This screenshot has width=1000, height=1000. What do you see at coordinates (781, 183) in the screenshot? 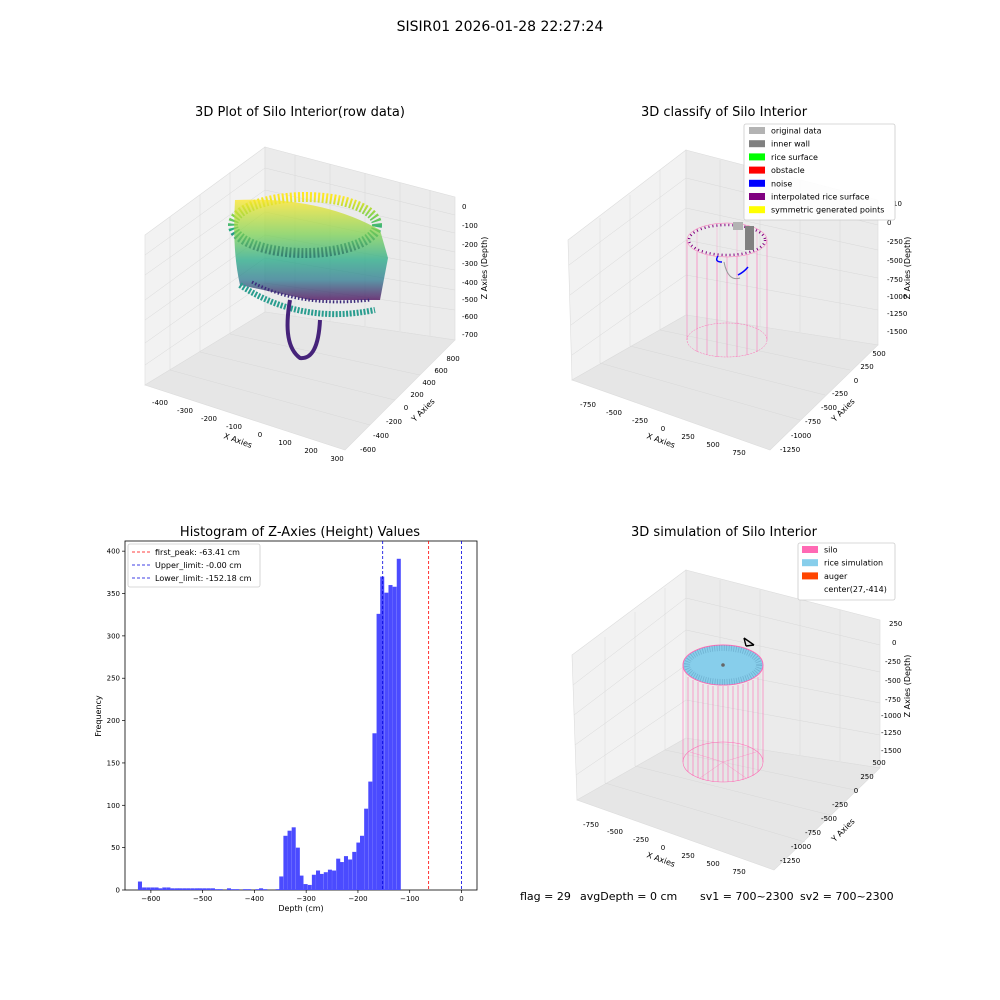
I see `classify-legend-label: noise` at bounding box center [781, 183].